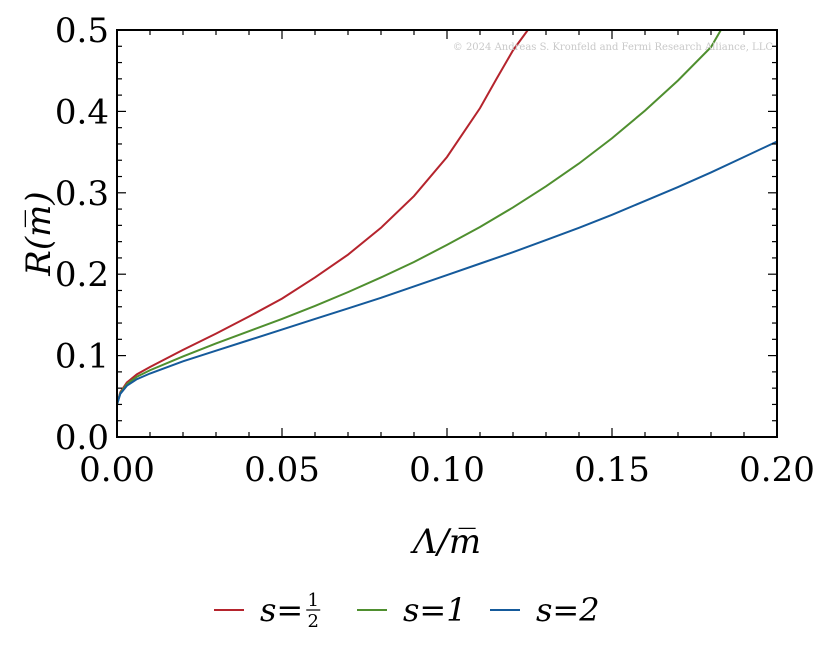 The image size is (813, 645). Describe the element at coordinates (117, 470) in the screenshot. I see `x-tick-label: 0.00` at that location.